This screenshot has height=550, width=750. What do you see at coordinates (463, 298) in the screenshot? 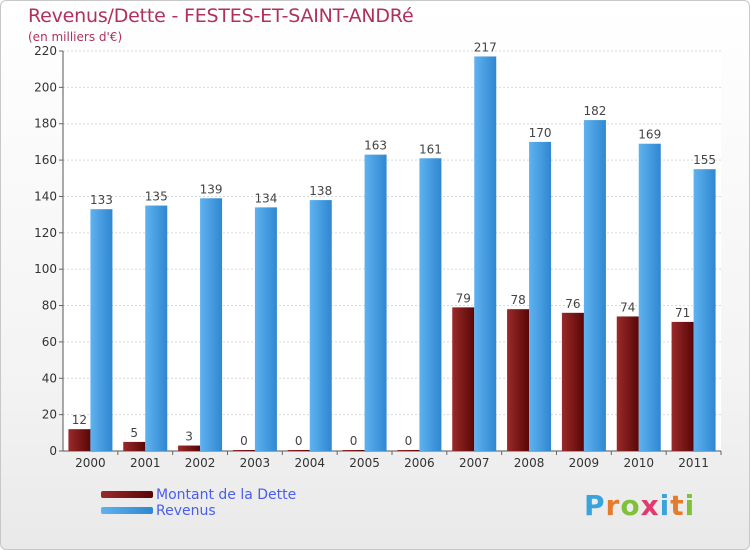
I see `data-label-dette: 79` at bounding box center [463, 298].